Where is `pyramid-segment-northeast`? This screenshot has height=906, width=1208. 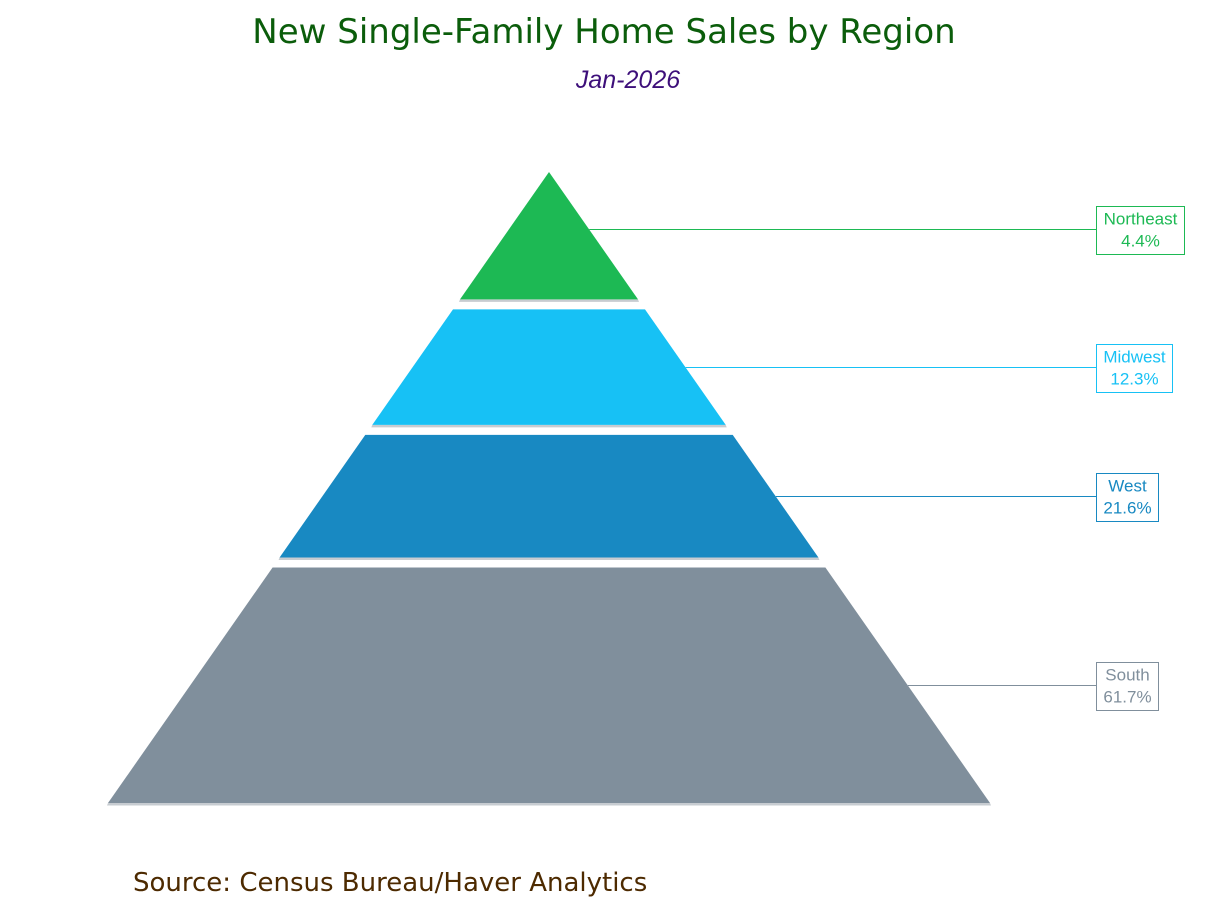 pyramid-segment-northeast is located at coordinates (549, 236).